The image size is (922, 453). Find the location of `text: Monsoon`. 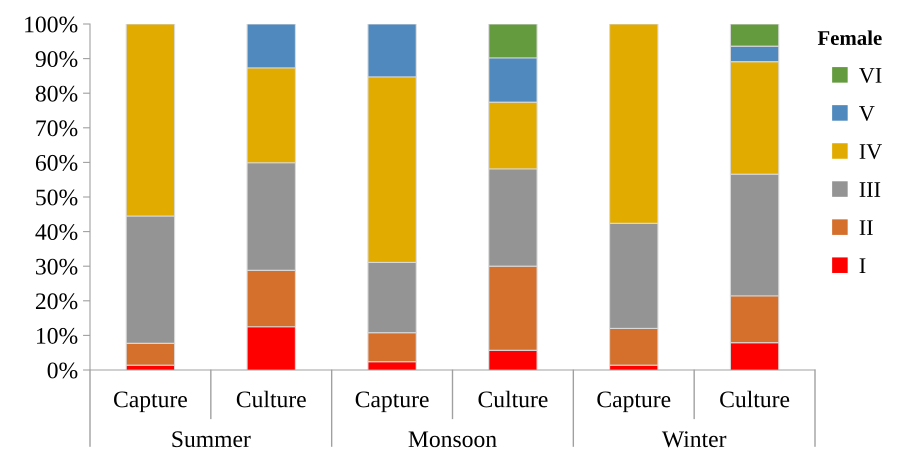

text: Monsoon is located at coordinates (452, 439).